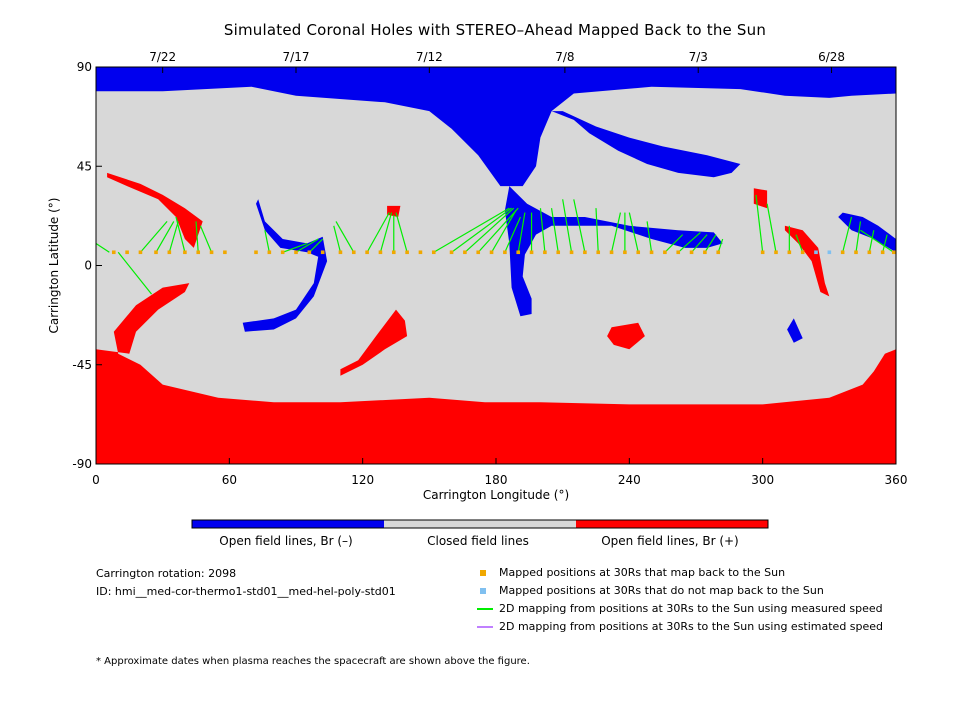 The image size is (960, 720). I want to click on hole-lon320-region, so click(807, 261).